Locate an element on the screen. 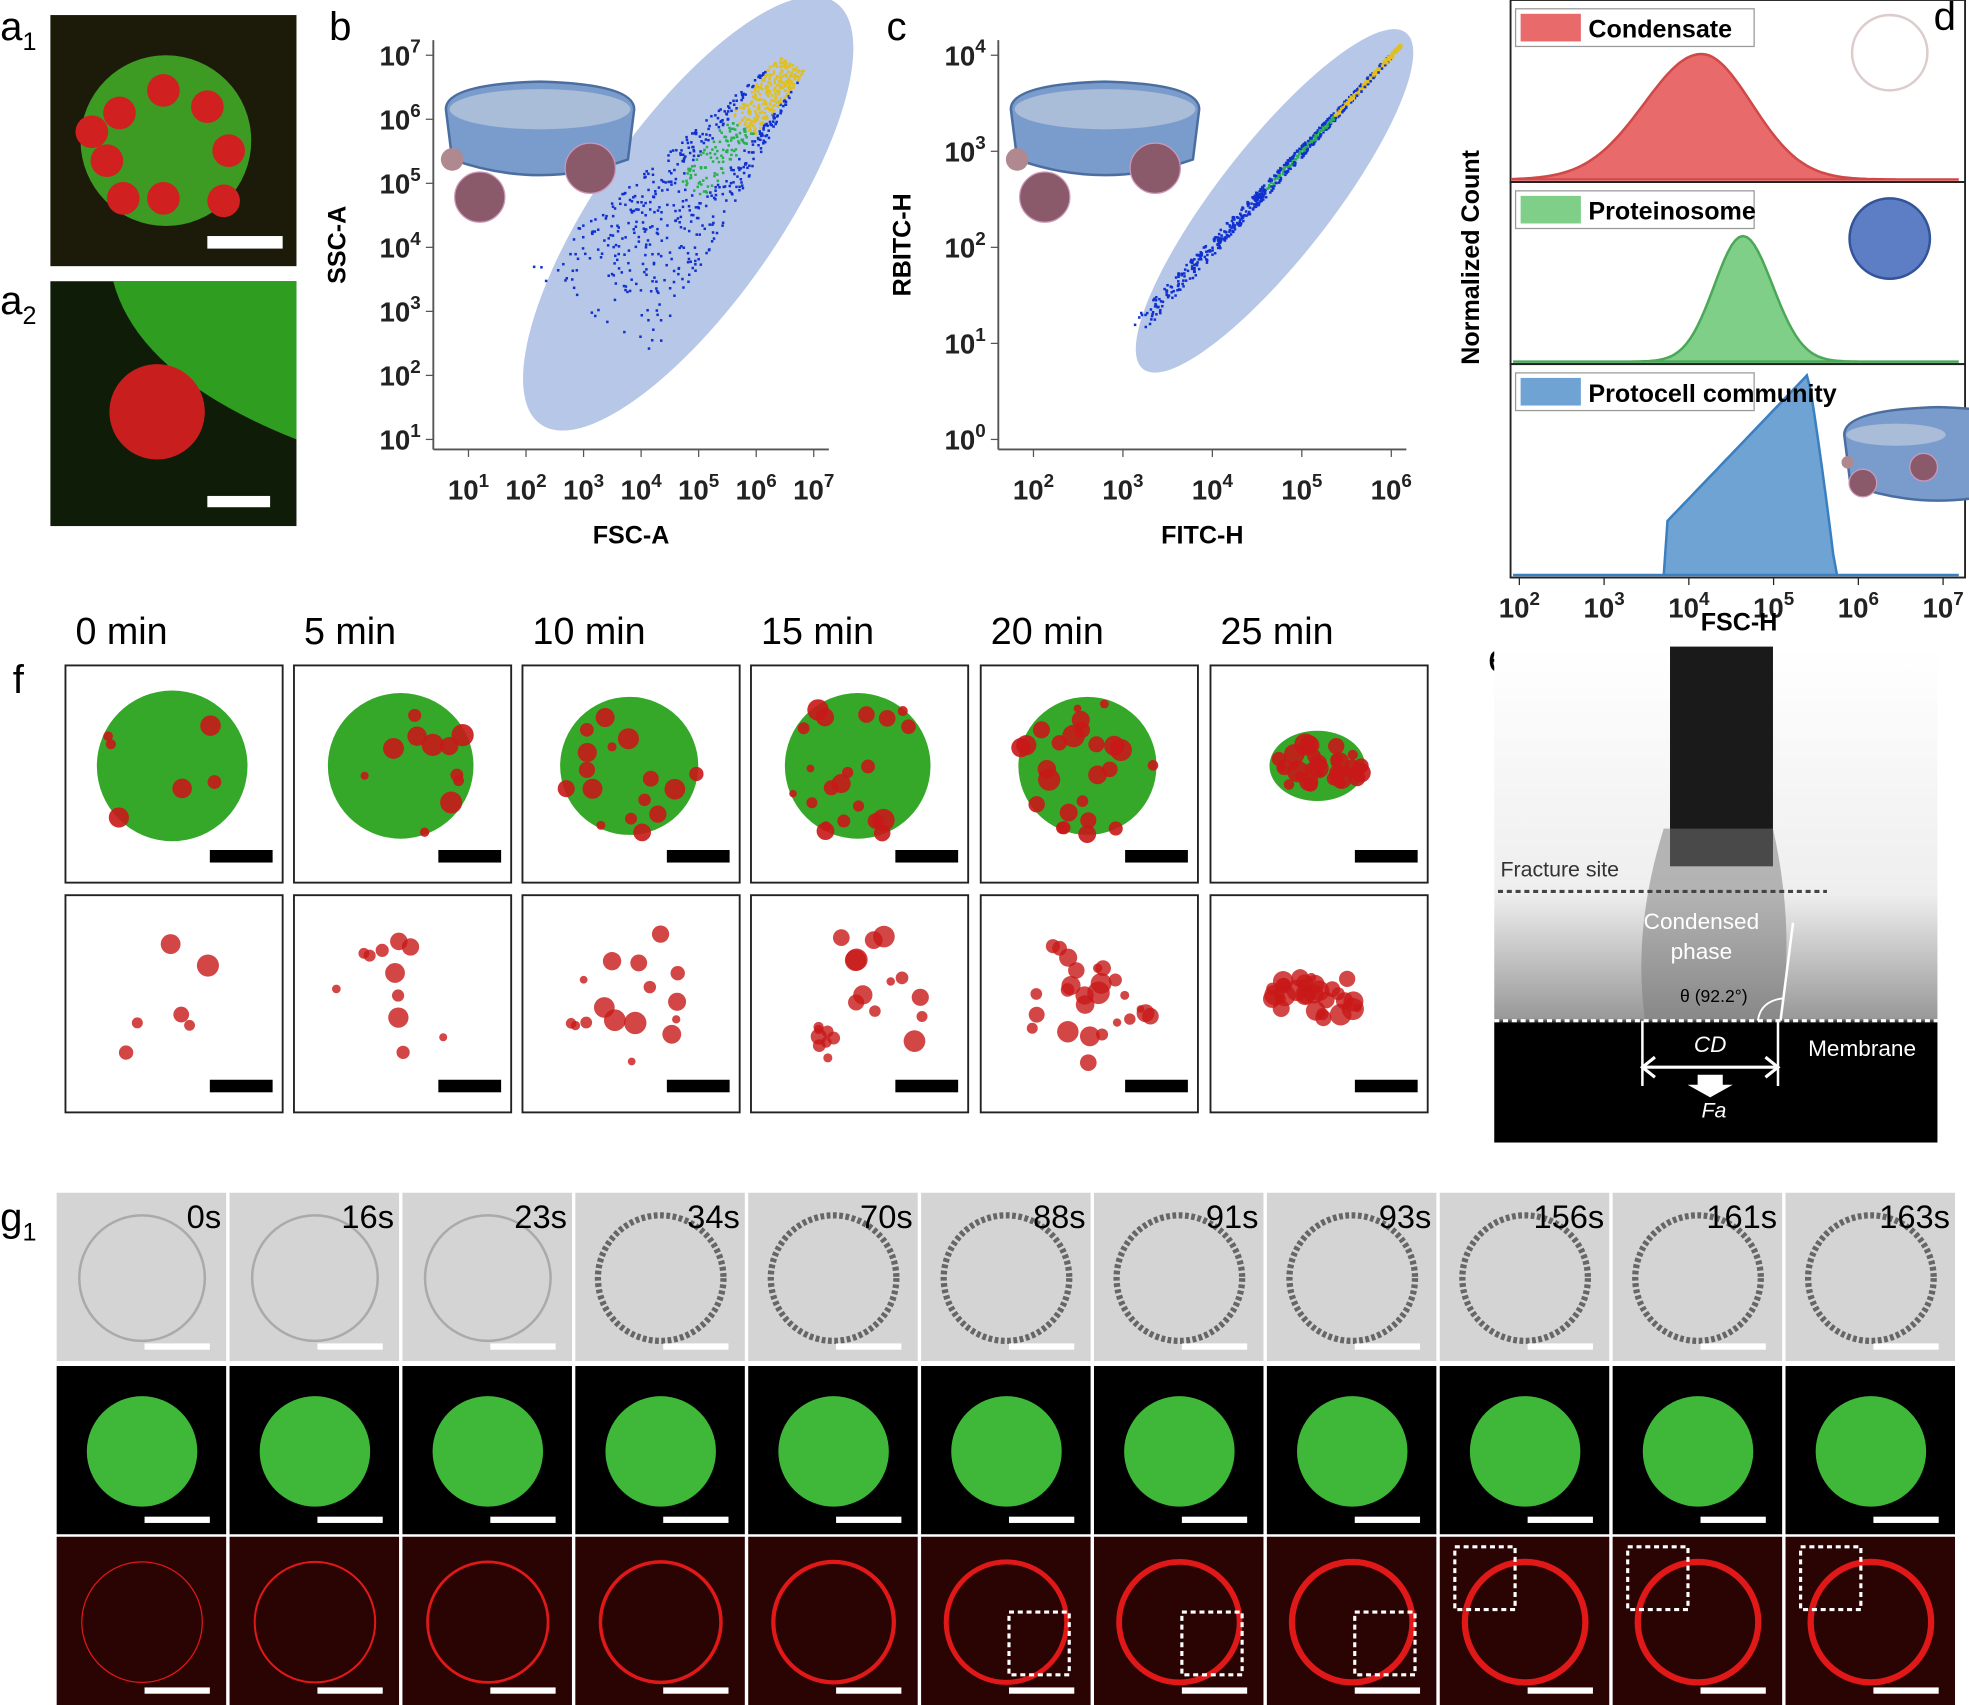 Image resolution: width=1969 pixels, height=1705 pixels. condensed-phase is located at coordinates (1714, 924).